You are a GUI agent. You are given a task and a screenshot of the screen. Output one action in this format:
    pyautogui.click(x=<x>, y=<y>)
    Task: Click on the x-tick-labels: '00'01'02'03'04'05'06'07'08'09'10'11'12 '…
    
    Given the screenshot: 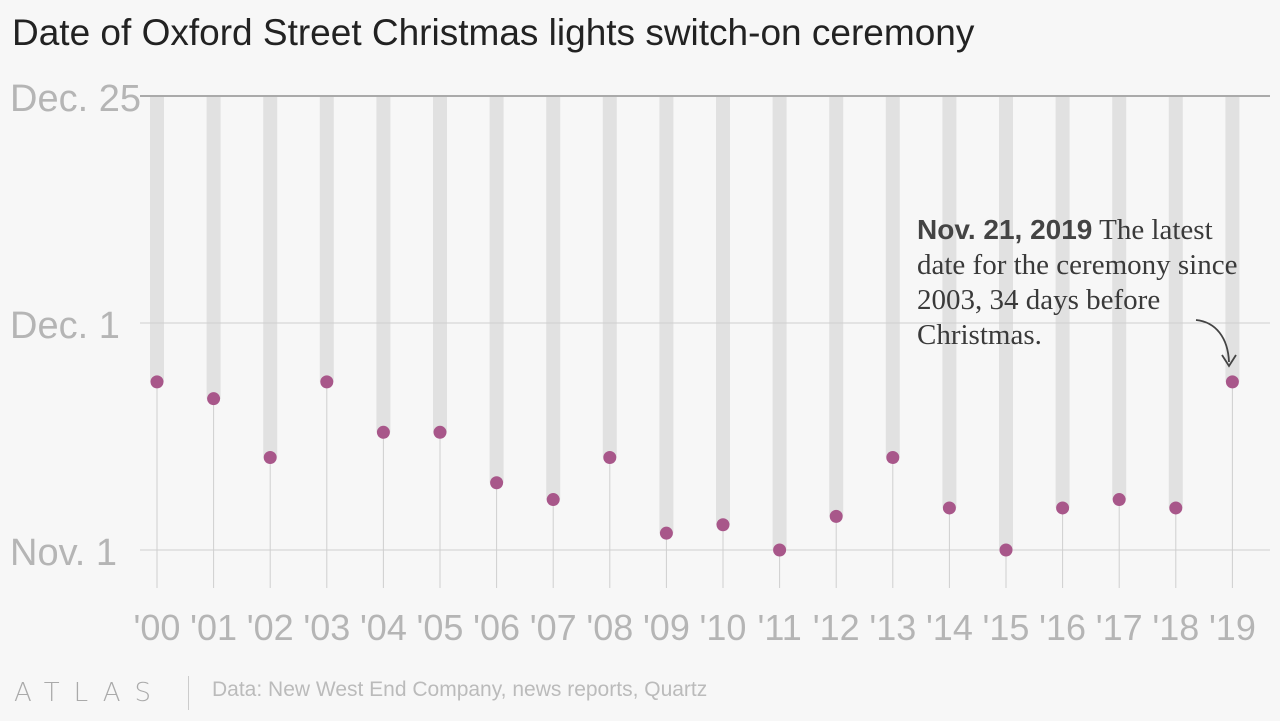 What is the action you would take?
    pyautogui.click(x=695, y=627)
    